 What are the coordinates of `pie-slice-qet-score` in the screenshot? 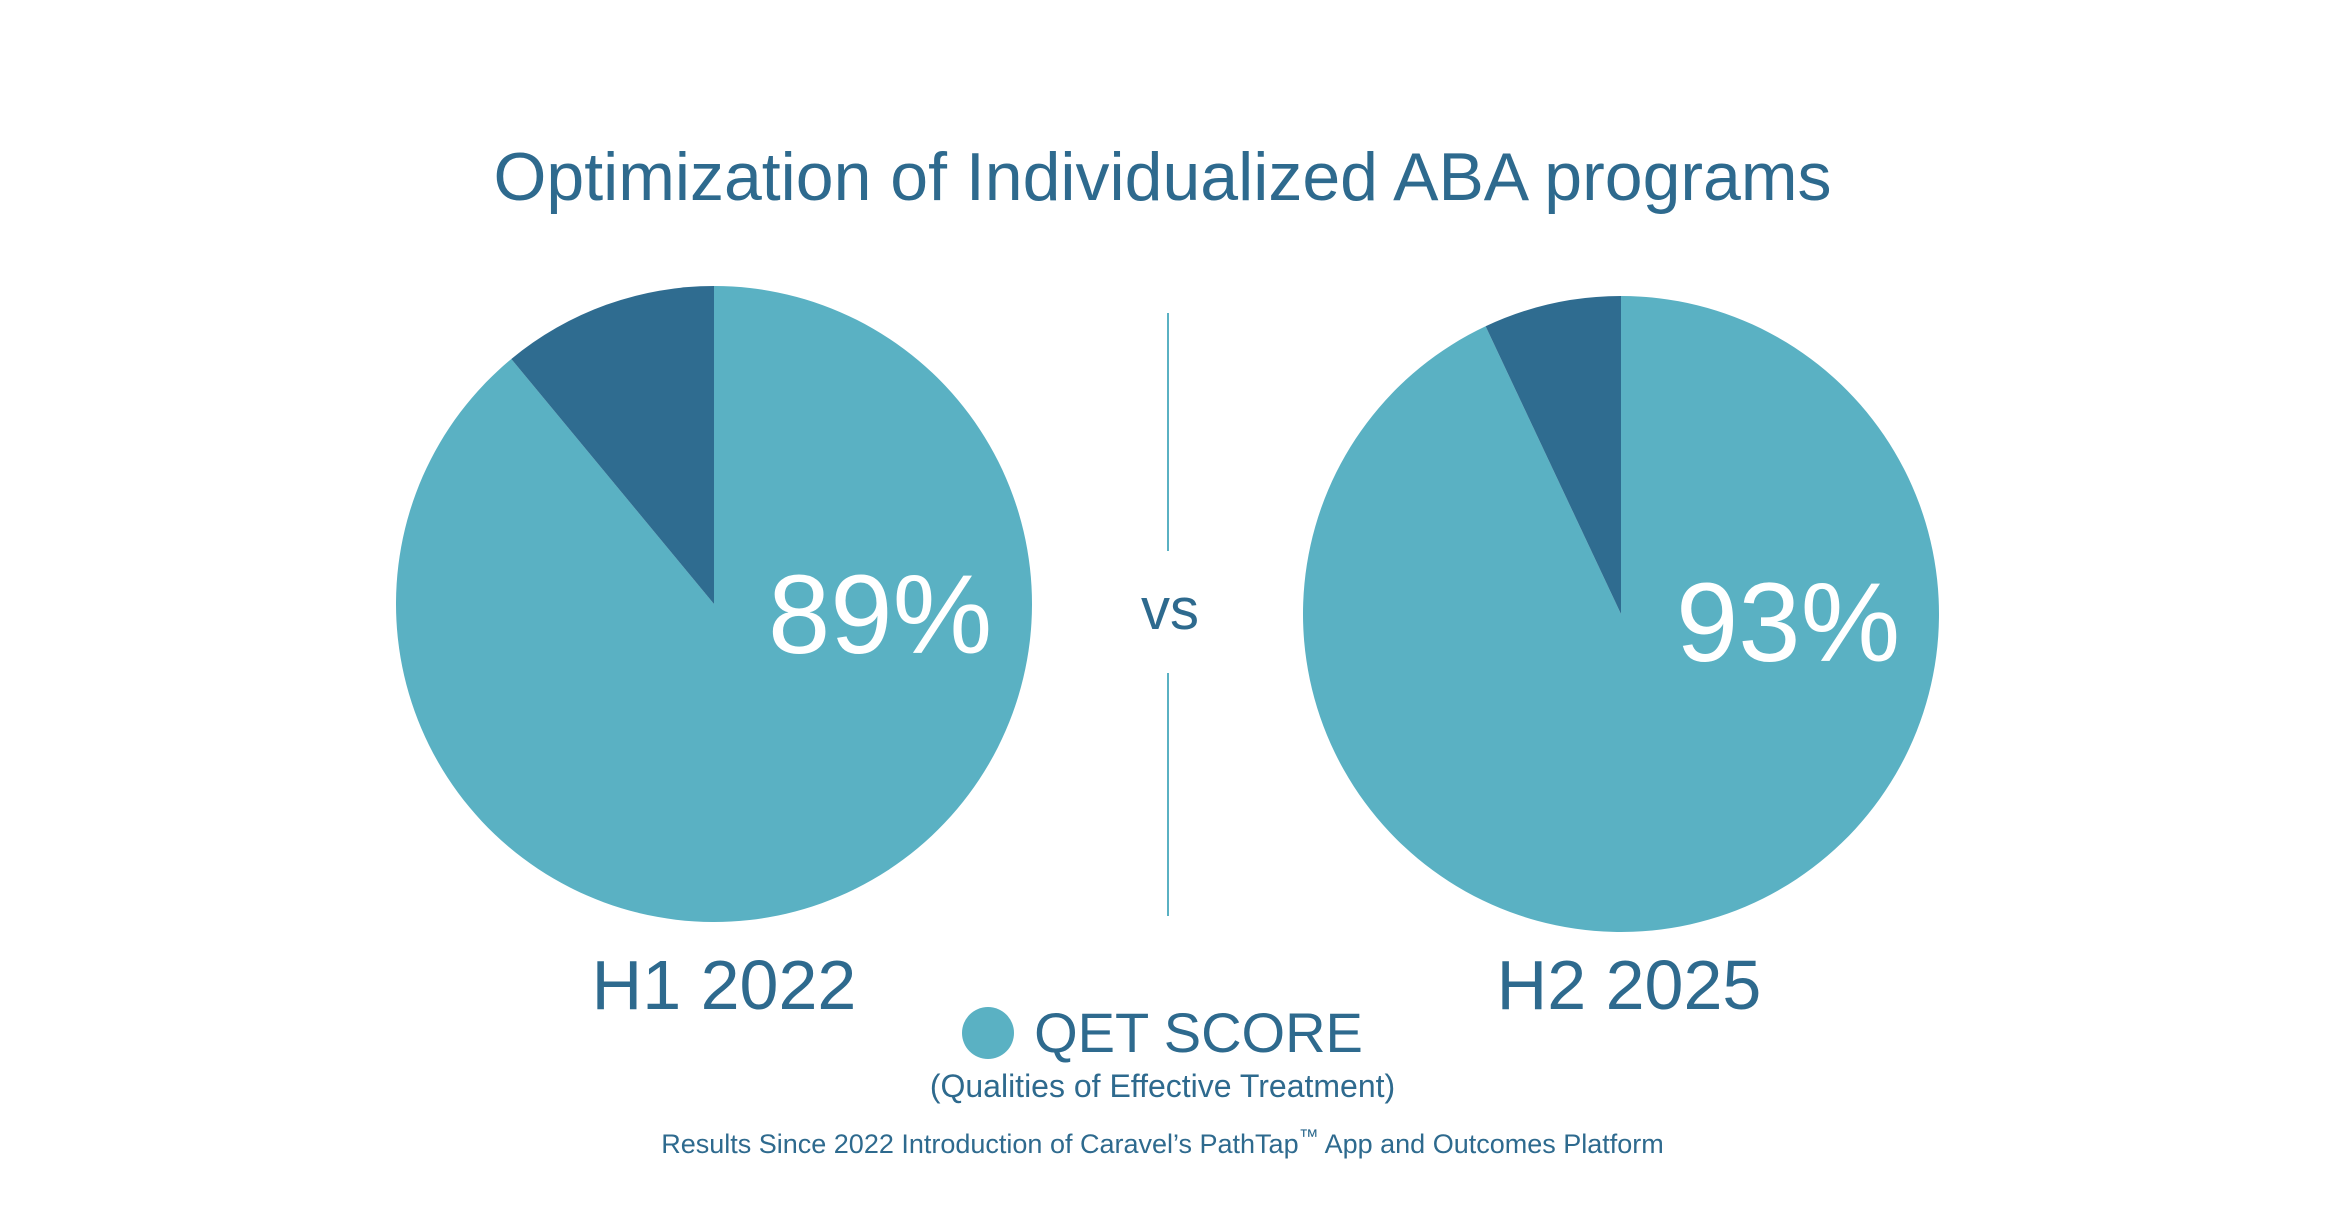 It's located at (1620, 614).